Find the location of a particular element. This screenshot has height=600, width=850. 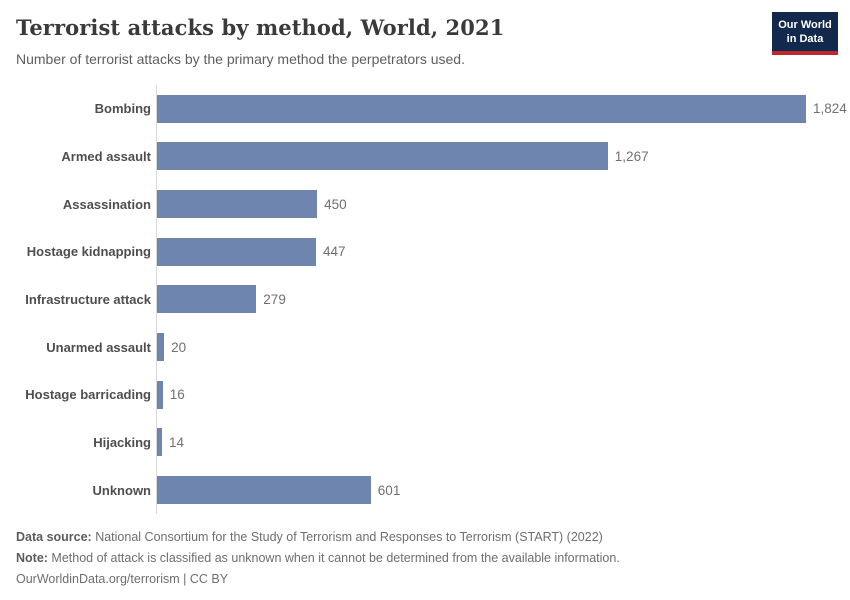

bar-value: 450 is located at coordinates (335, 204).